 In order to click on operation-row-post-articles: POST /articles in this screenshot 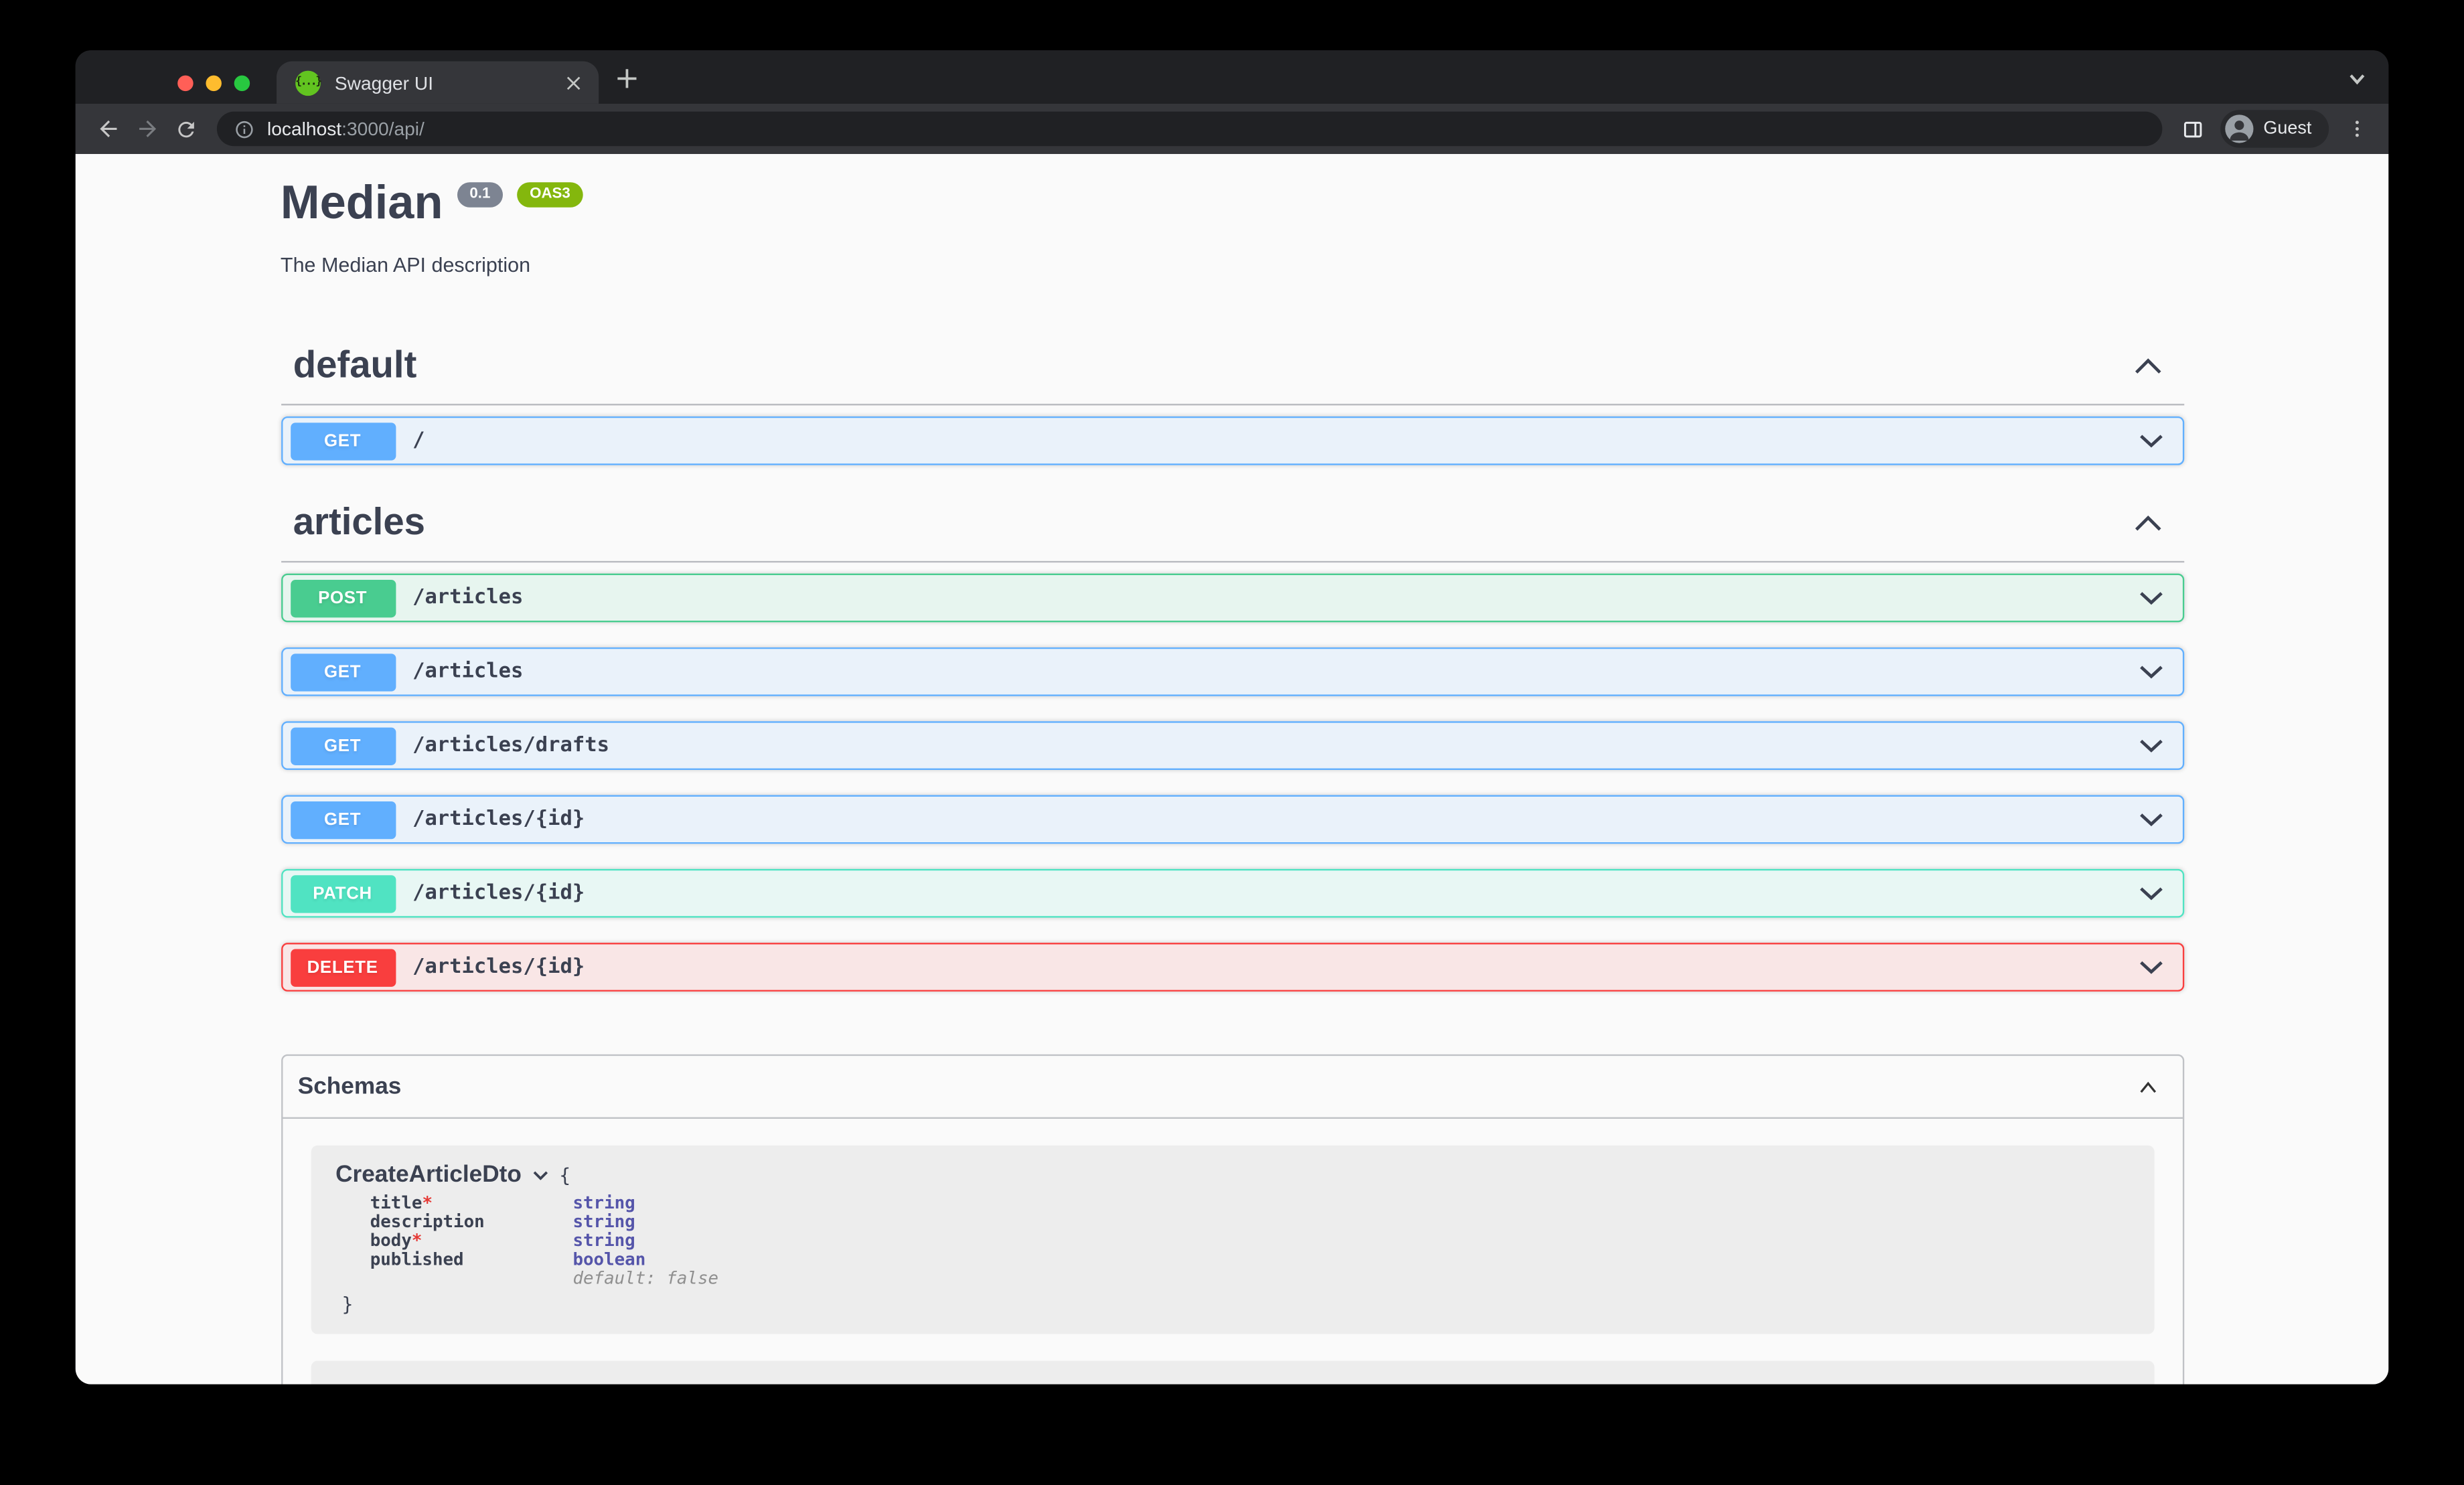, I will do `click(1232, 598)`.